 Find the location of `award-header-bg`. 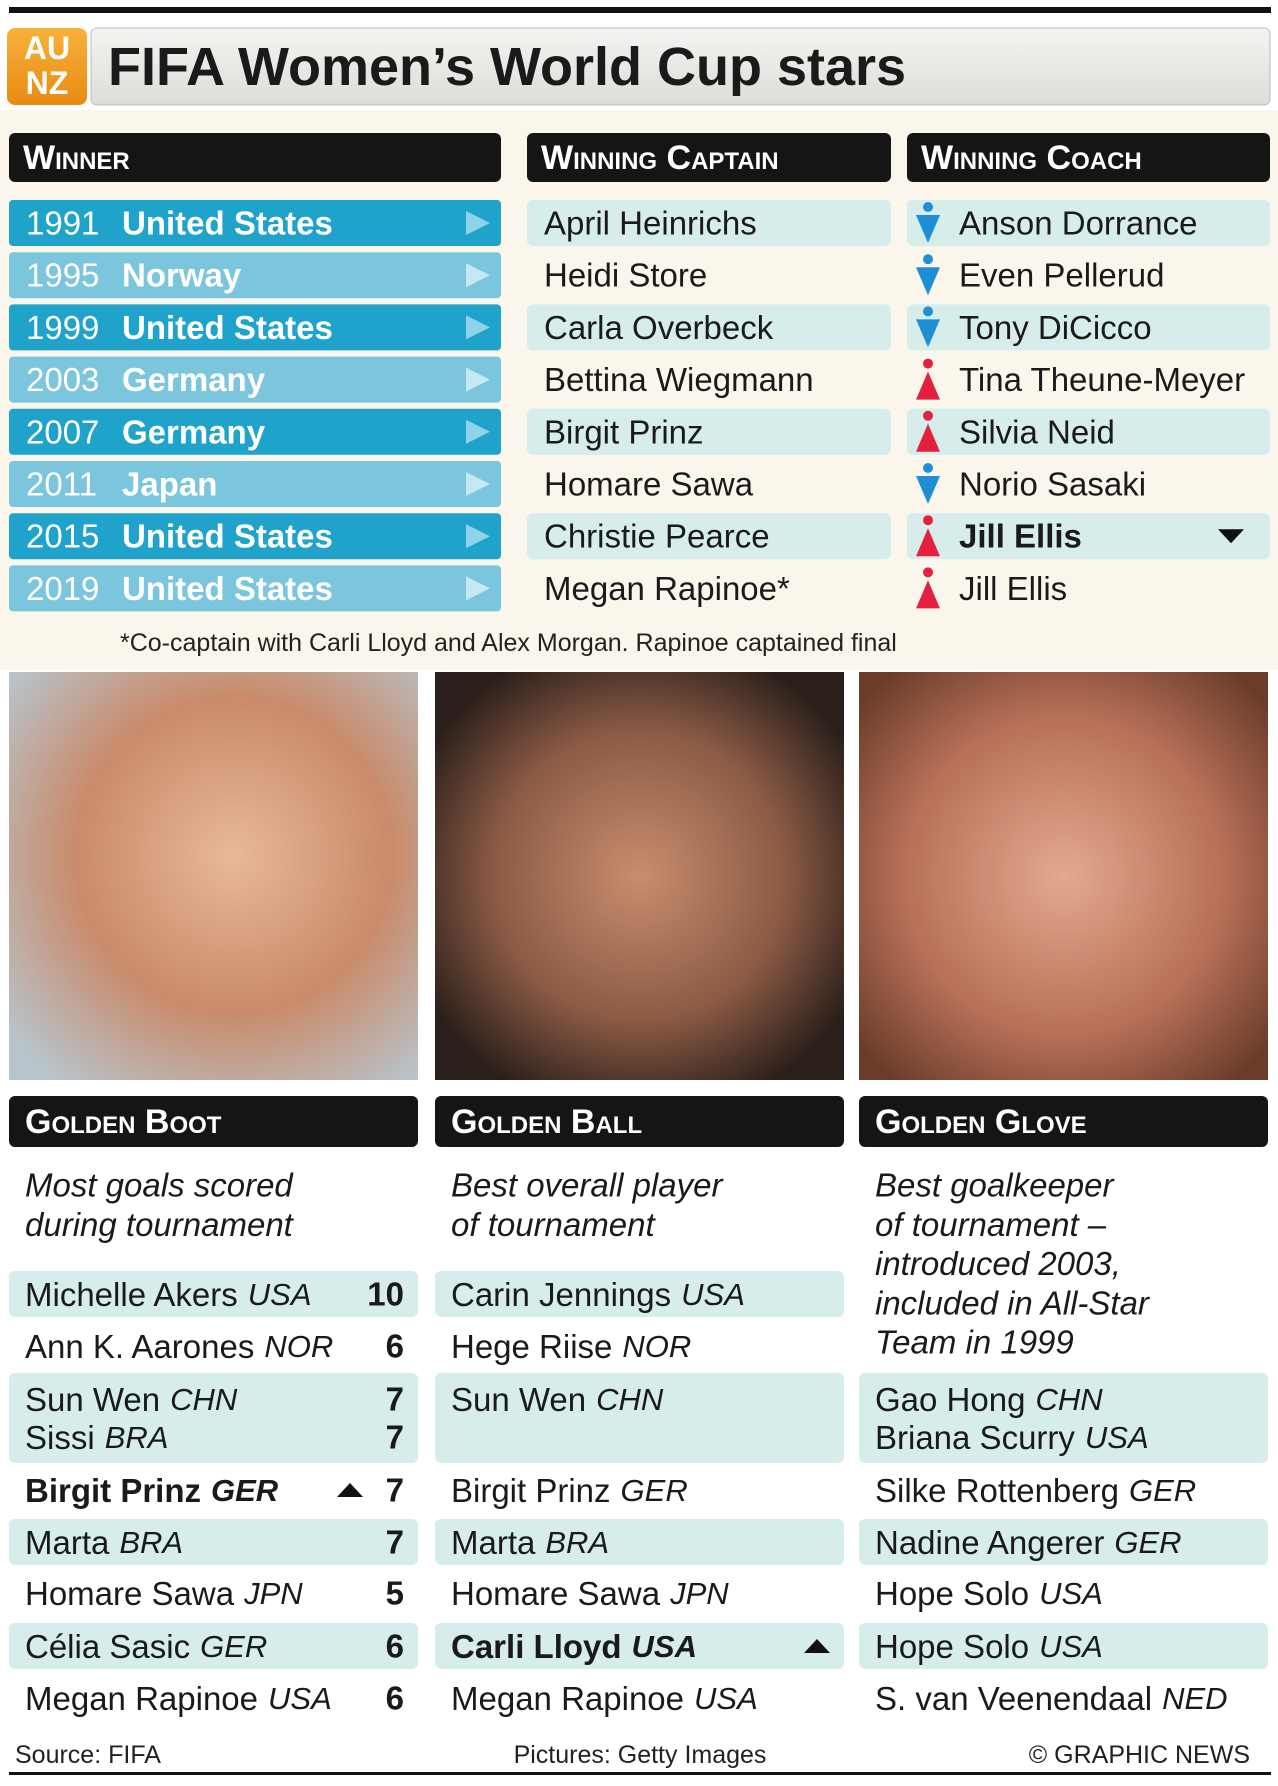

award-header-bg is located at coordinates (1063, 1121).